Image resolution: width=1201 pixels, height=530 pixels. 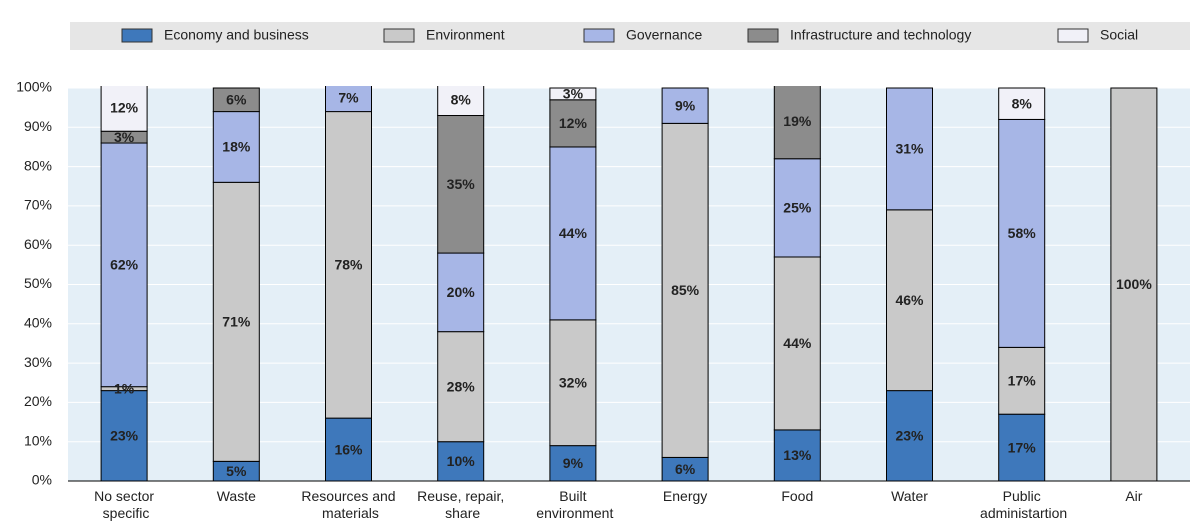 What do you see at coordinates (34, 87) in the screenshot?
I see `y-tick-label: 100%` at bounding box center [34, 87].